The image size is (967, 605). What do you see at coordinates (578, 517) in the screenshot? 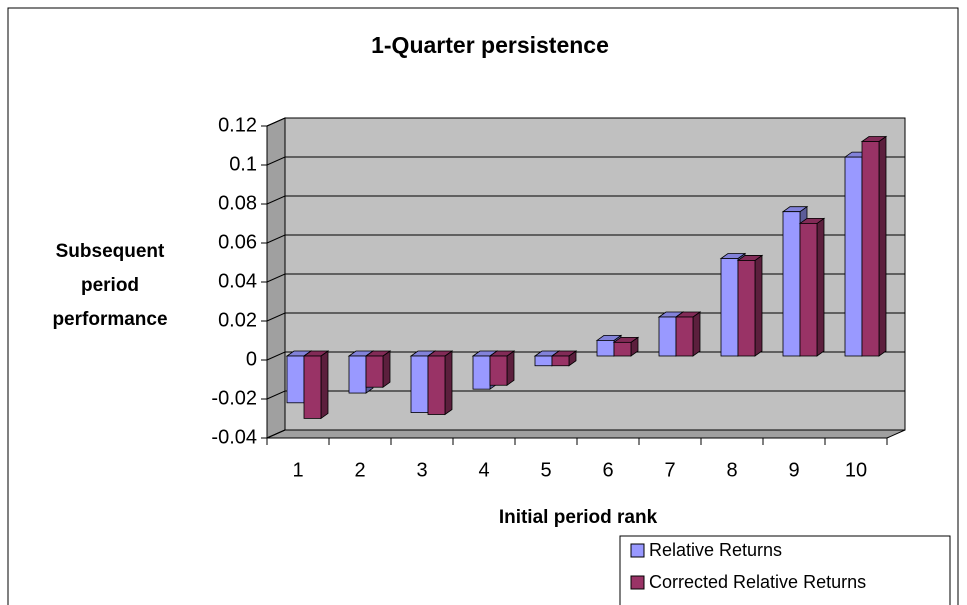
I see `x-axis-title: Initial period rank` at bounding box center [578, 517].